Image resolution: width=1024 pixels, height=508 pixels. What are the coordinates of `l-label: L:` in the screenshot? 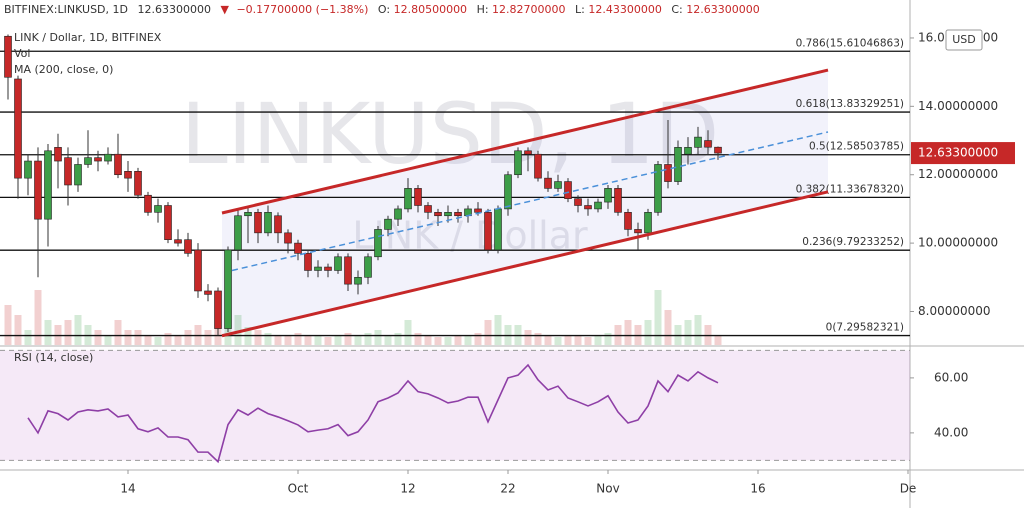 It's located at (580, 9).